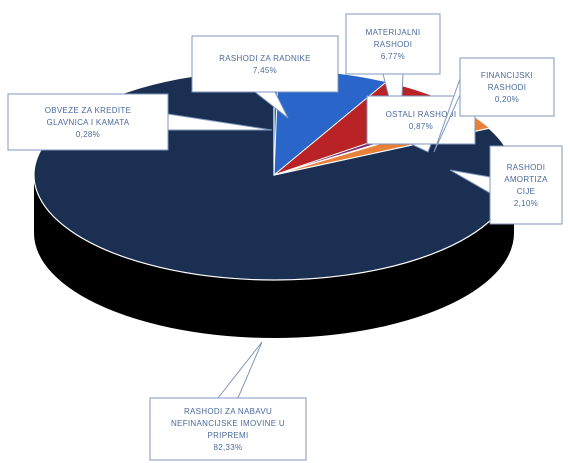 The image size is (570, 463). Describe the element at coordinates (228, 447) in the screenshot. I see `callout-value: 82,33%` at that location.